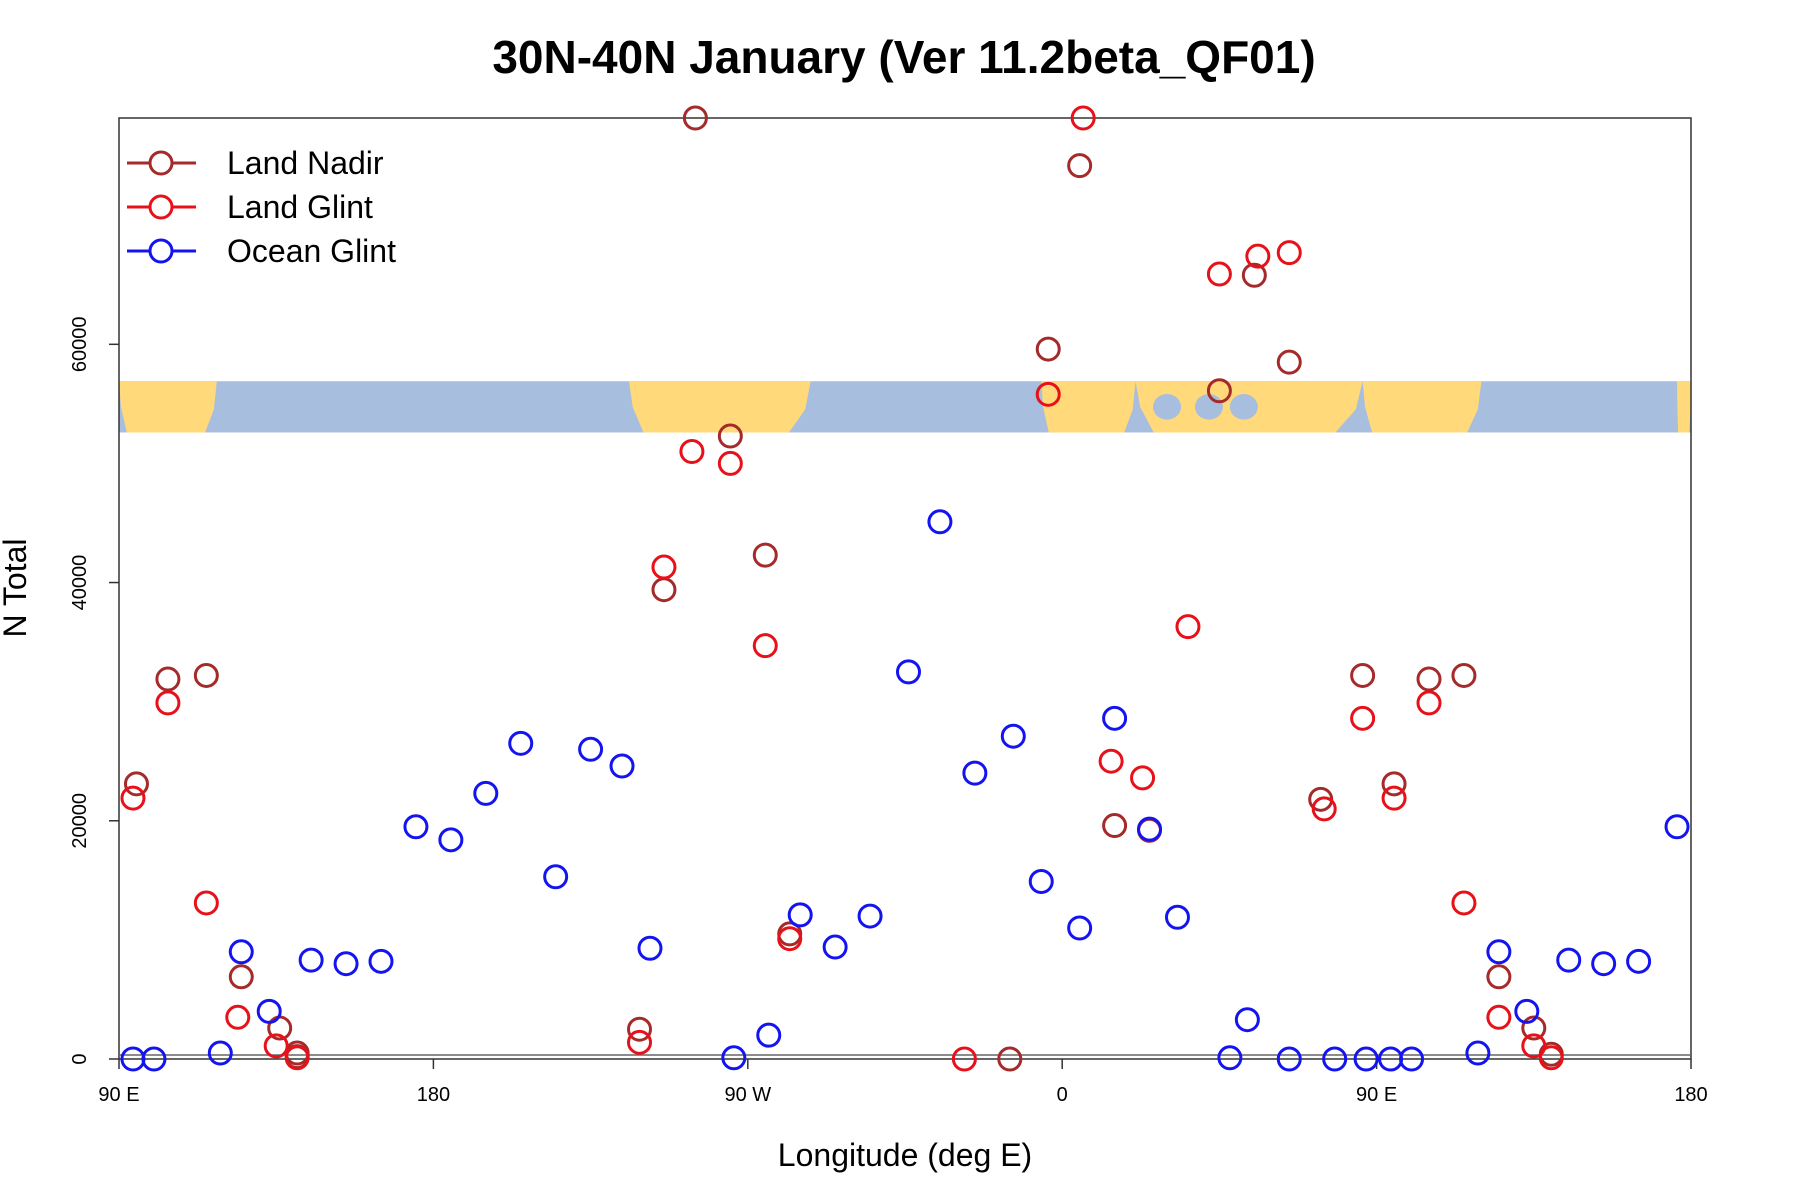  Describe the element at coordinates (80, 821) in the screenshot. I see `y-tick-label: 20000` at that location.